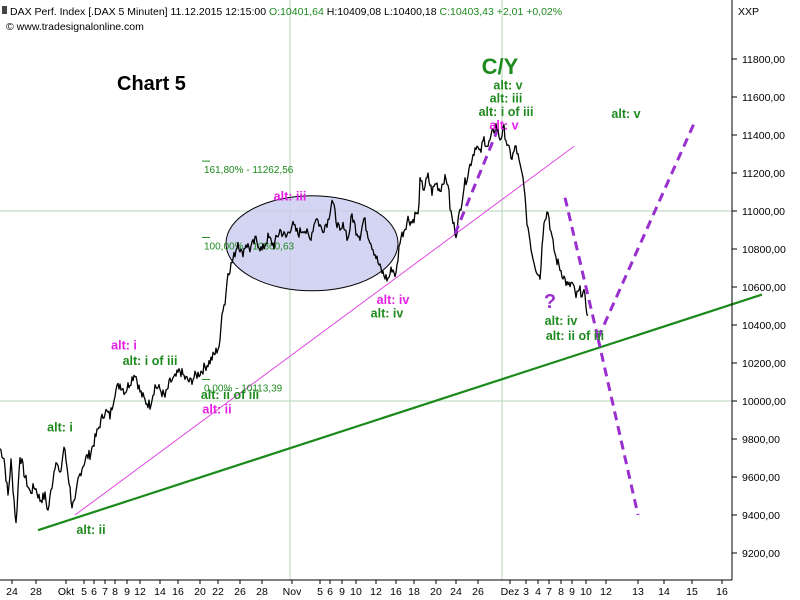 The height and width of the screenshot is (600, 800). What do you see at coordinates (692, 592) in the screenshot?
I see `x-tick-label: 15` at bounding box center [692, 592].